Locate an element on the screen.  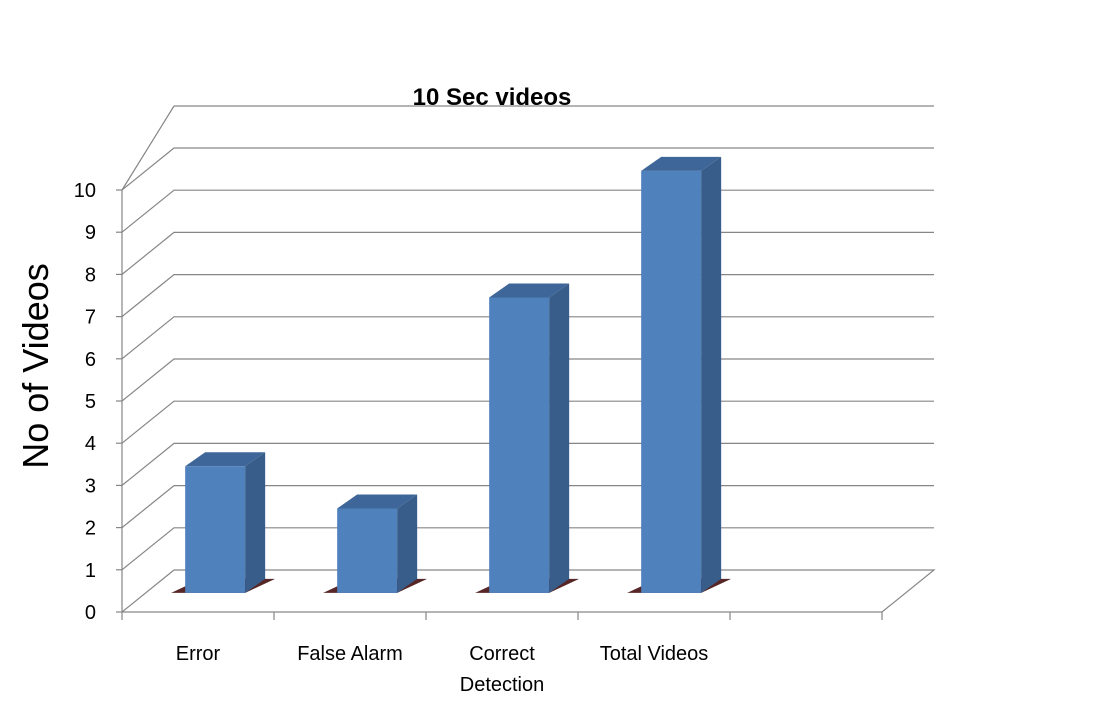
y-tick-label: 7 is located at coordinates (90, 318).